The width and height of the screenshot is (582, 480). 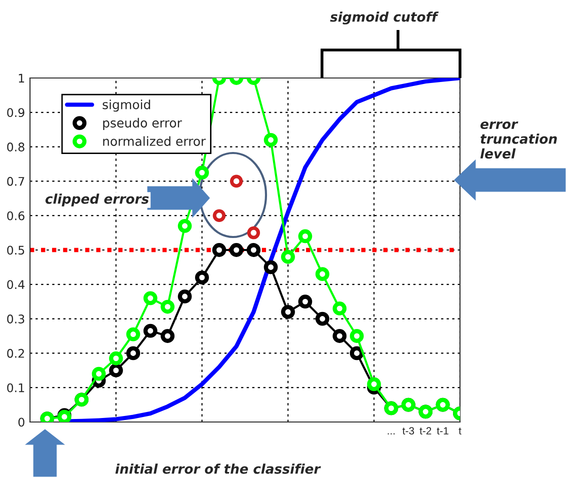 I want to click on text: sigmoid cutoff, so click(x=384, y=18).